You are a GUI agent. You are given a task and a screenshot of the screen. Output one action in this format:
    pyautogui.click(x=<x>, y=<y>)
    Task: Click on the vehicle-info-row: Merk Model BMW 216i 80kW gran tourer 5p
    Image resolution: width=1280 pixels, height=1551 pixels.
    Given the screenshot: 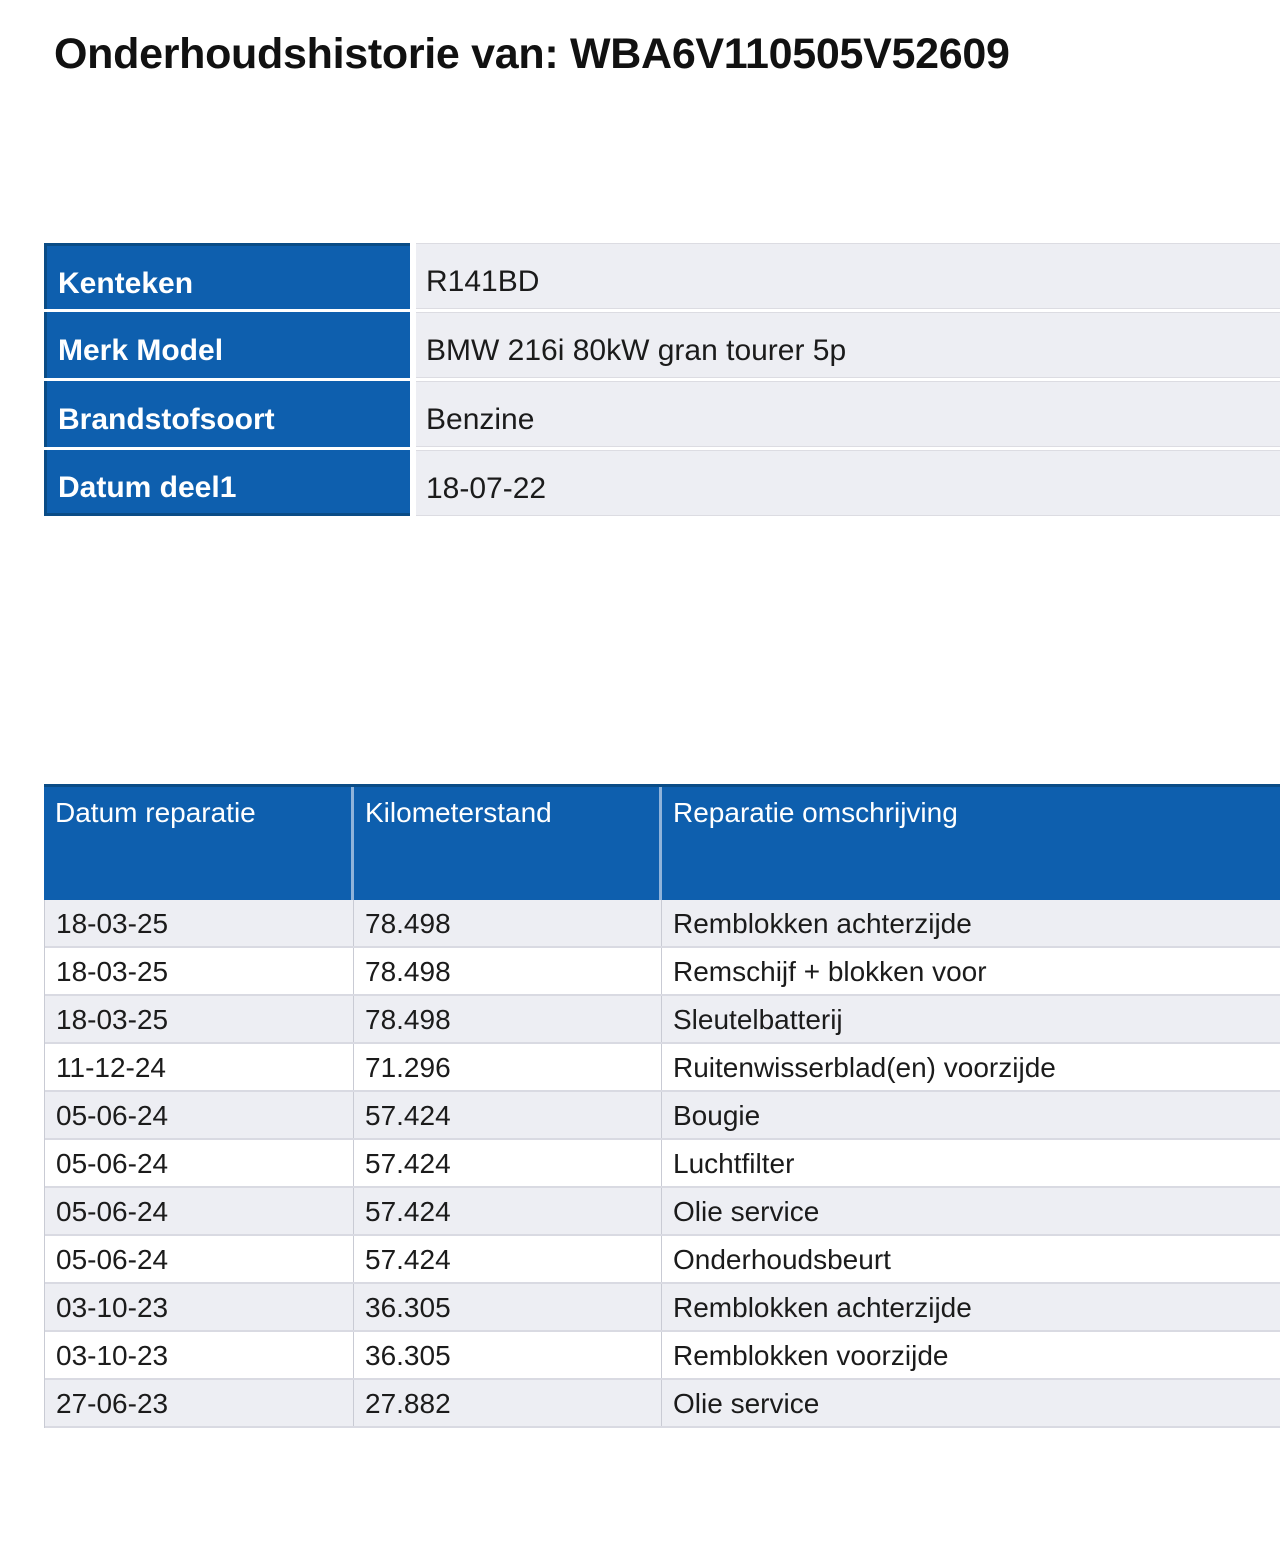 What is the action you would take?
    pyautogui.click(x=662, y=345)
    